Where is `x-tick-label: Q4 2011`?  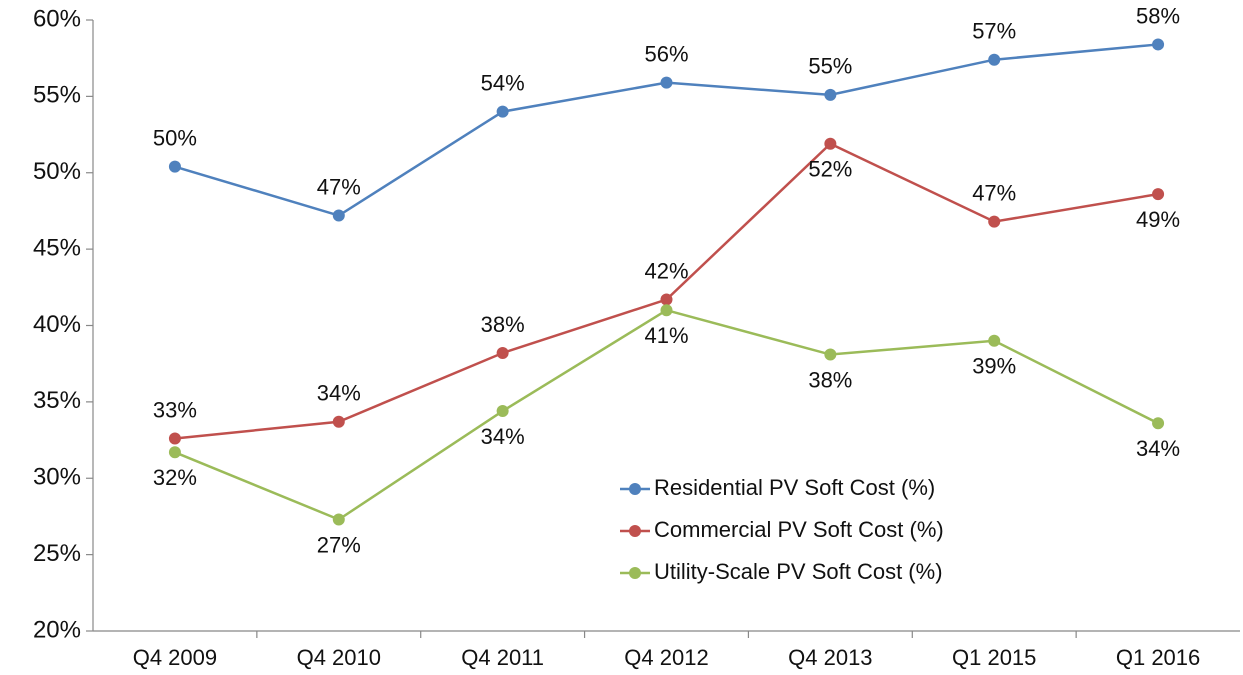 x-tick-label: Q4 2011 is located at coordinates (502, 657).